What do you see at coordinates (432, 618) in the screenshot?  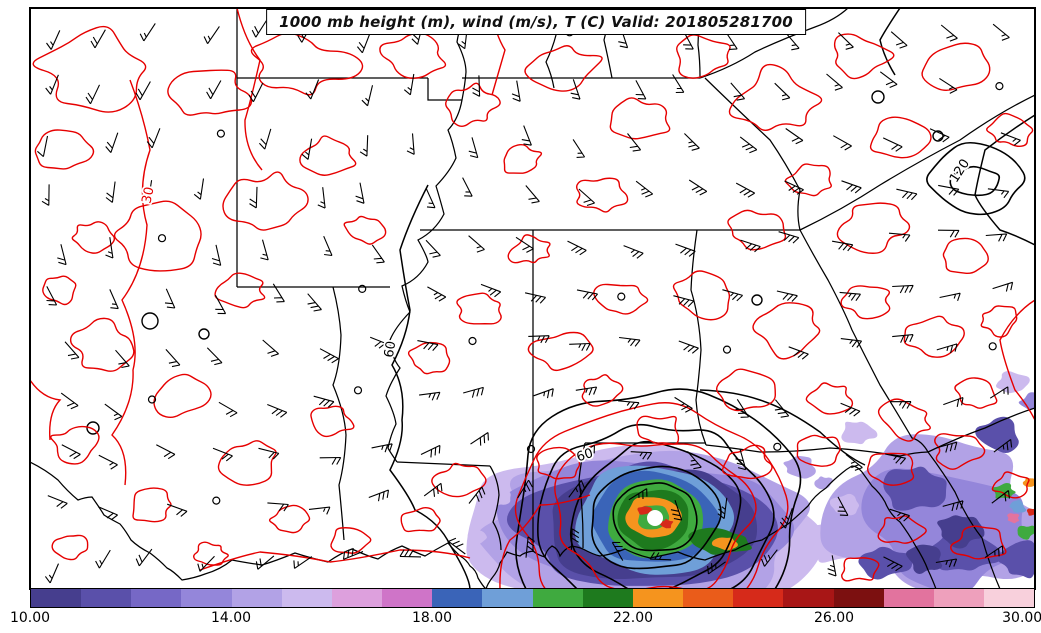 I see `colorbar-tick-label: 18.00` at bounding box center [432, 618].